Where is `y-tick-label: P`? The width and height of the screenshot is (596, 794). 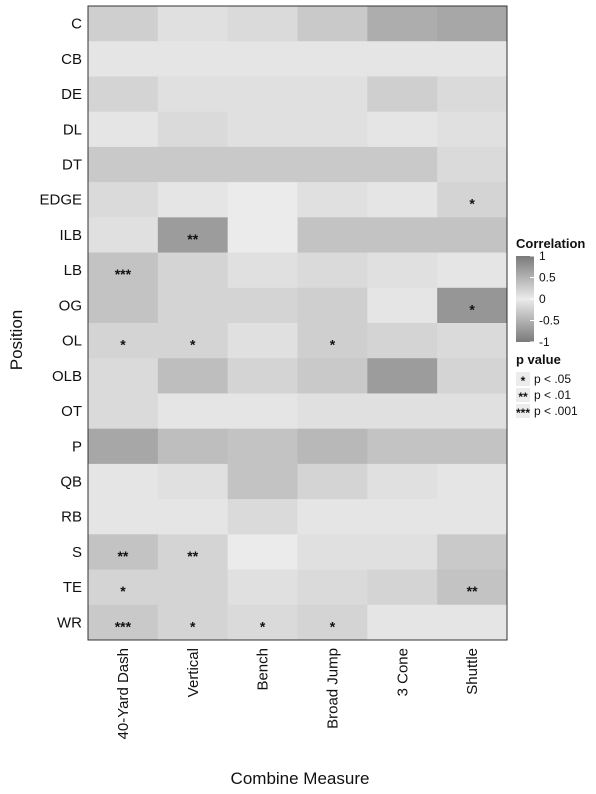
y-tick-label: P is located at coordinates (77, 446).